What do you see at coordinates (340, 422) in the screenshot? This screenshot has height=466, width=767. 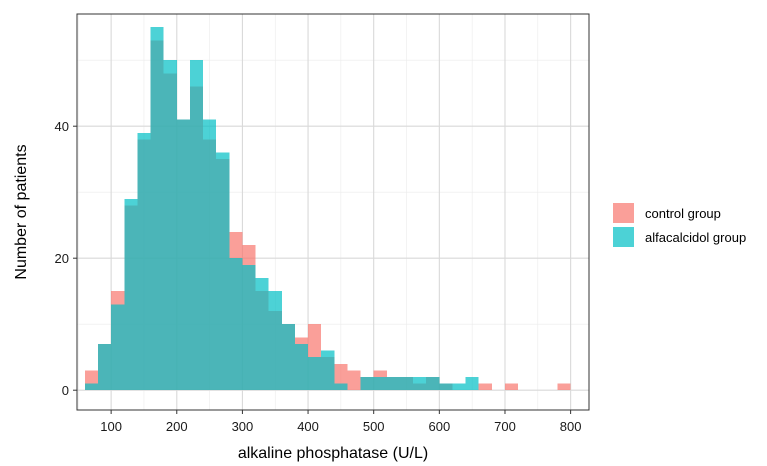 I see `x-axis-ticks: 100 200 300 400 500 600 700 800` at bounding box center [340, 422].